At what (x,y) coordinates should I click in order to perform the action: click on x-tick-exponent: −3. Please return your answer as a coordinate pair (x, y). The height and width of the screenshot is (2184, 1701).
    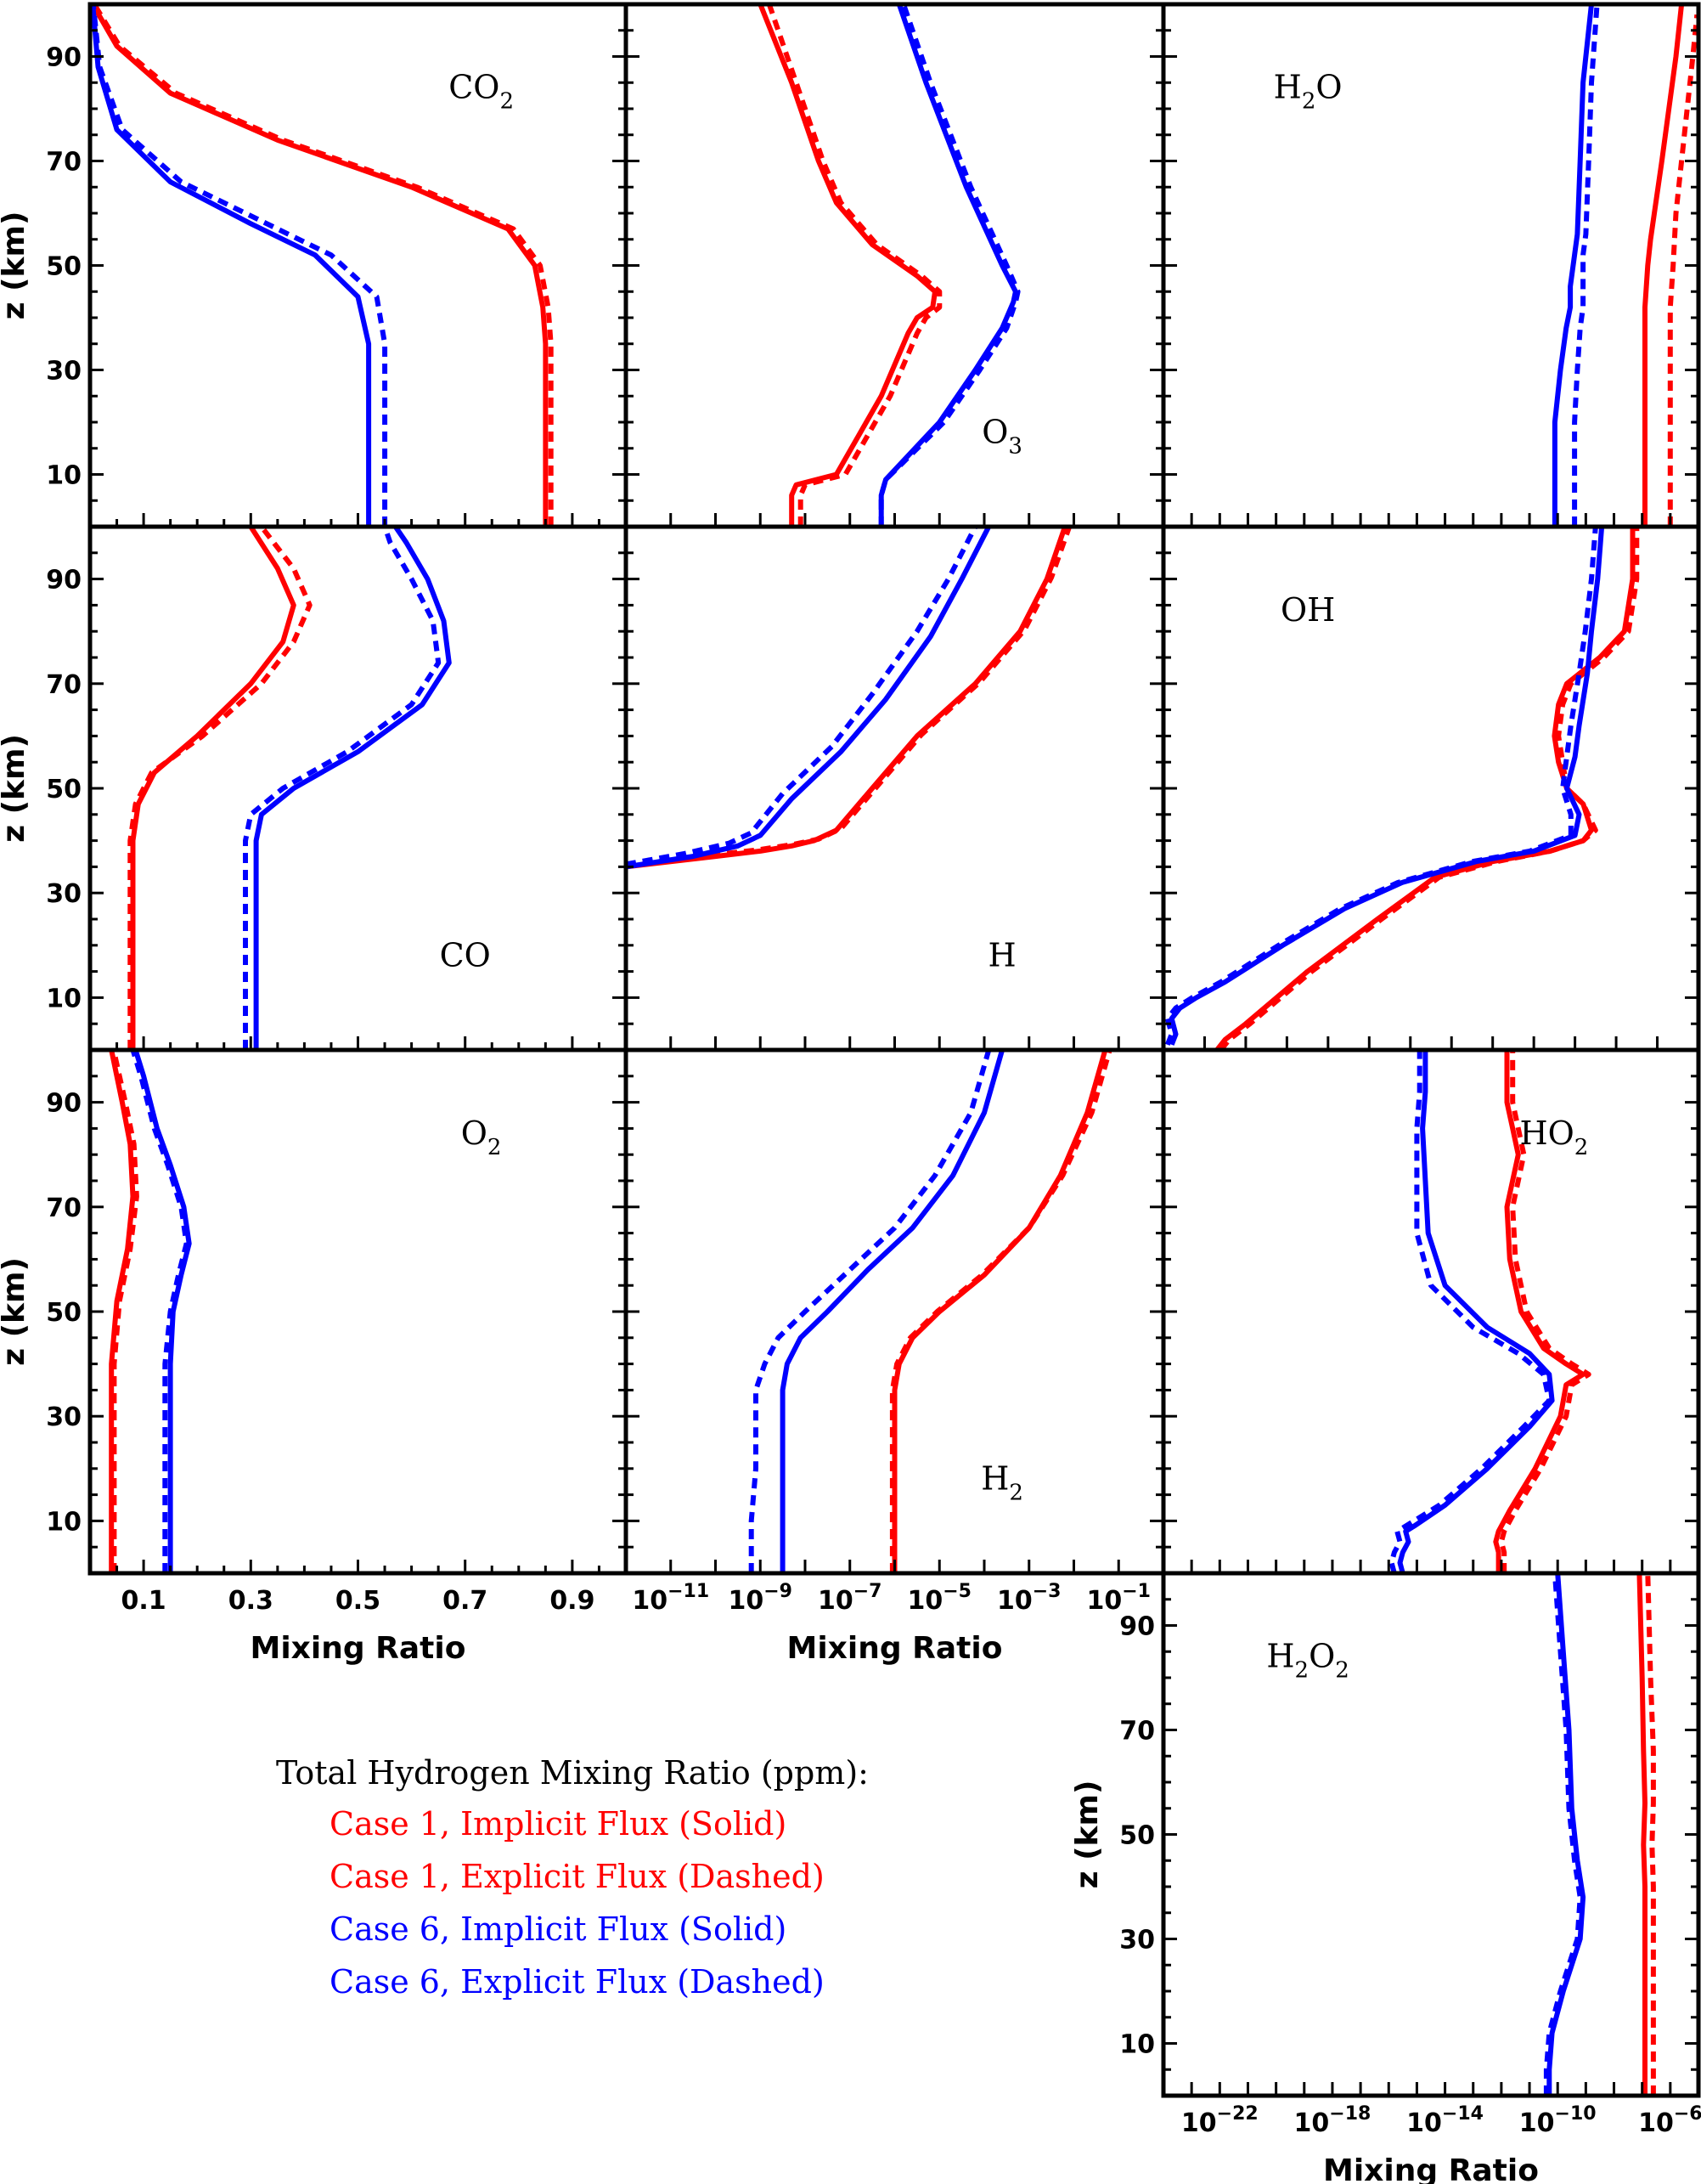
    Looking at the image, I should click on (1047, 1592).